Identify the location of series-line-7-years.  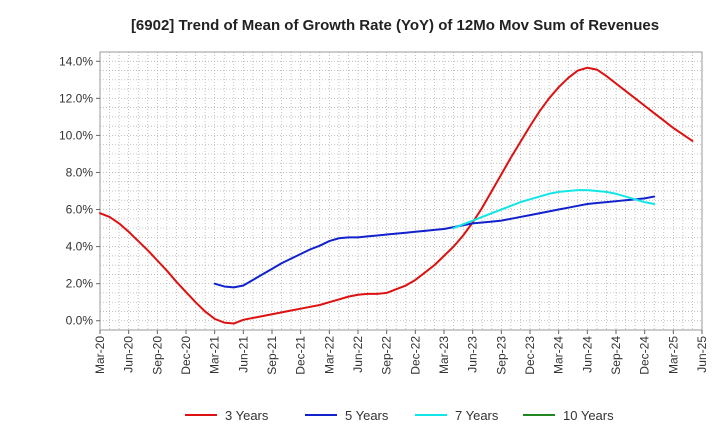
(554, 209).